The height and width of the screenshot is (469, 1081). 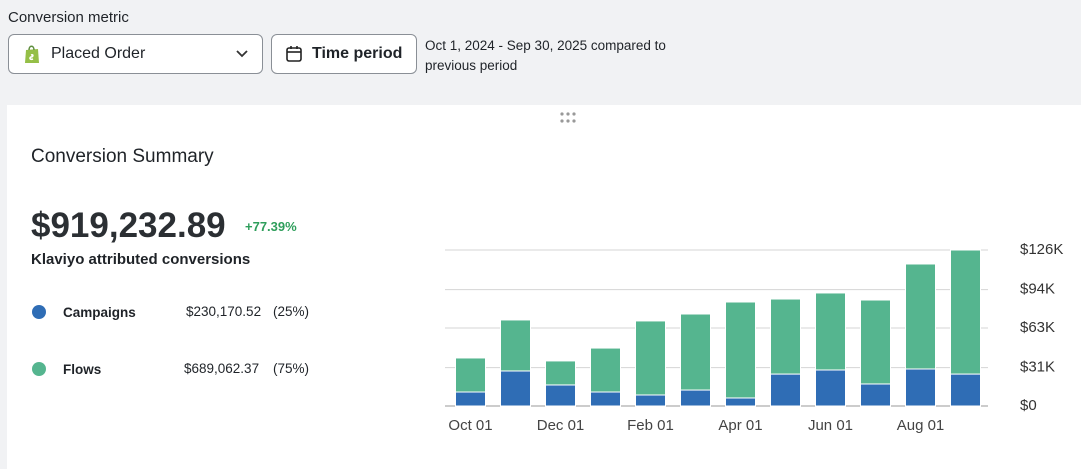 What do you see at coordinates (650, 425) in the screenshot?
I see `x-tick-label: Feb 01` at bounding box center [650, 425].